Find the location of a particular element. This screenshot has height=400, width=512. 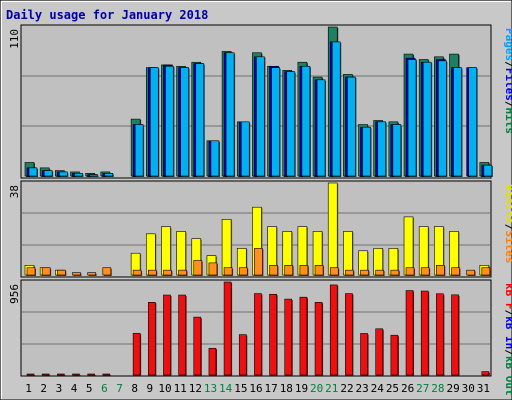

legend-entry: Files is located at coordinates (507, 84).